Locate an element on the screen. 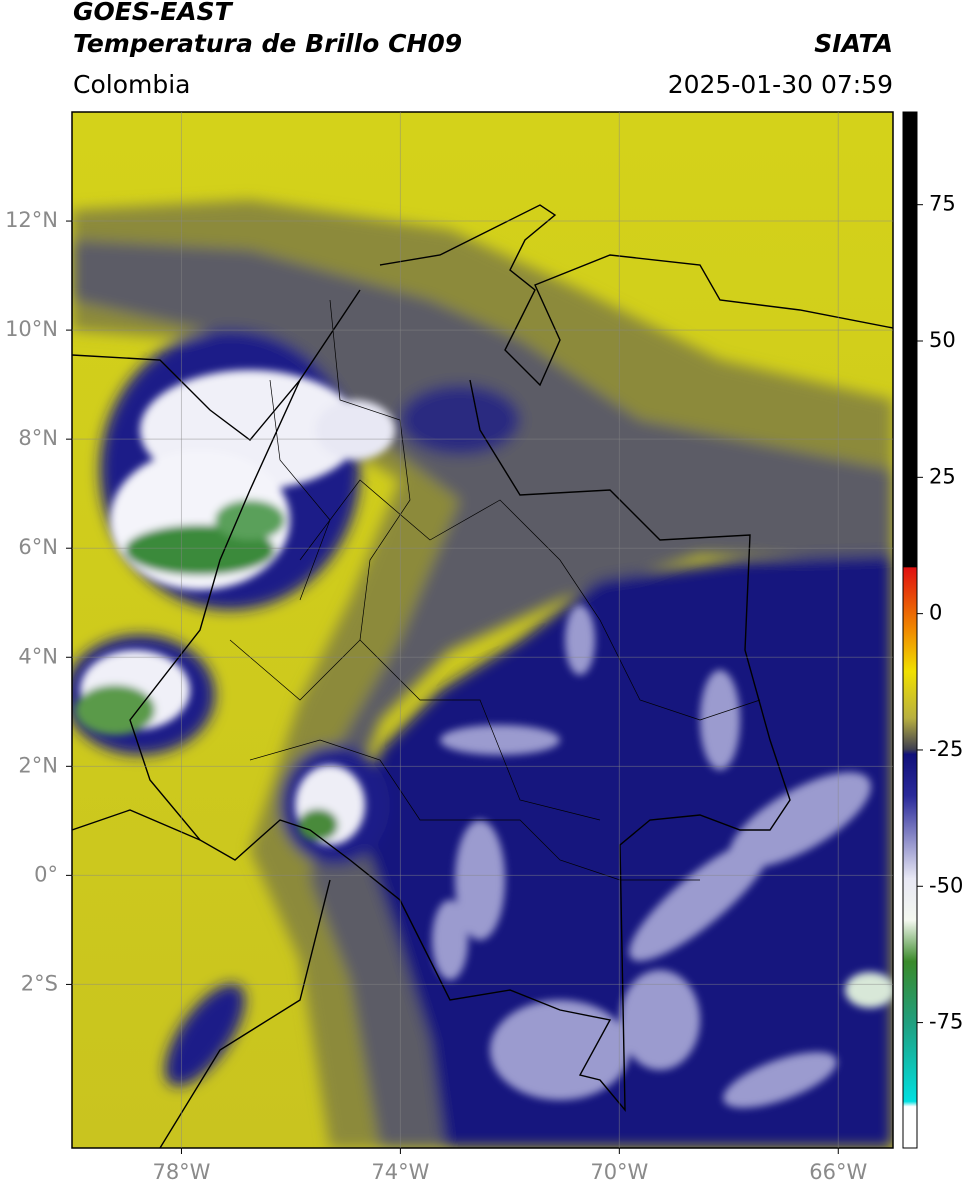 The width and height of the screenshot is (966, 1190). x-tick-label: 78°W is located at coordinates (181, 1172).